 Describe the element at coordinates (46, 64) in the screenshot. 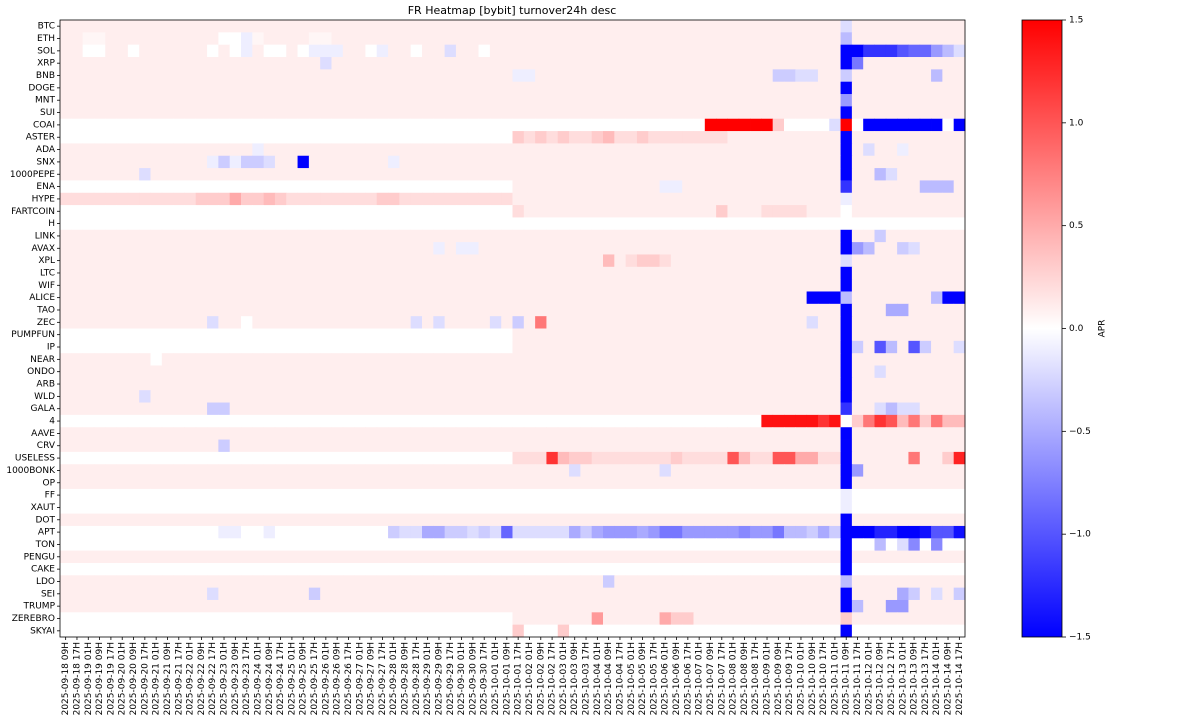

I see `y-tick-label: XRP` at that location.